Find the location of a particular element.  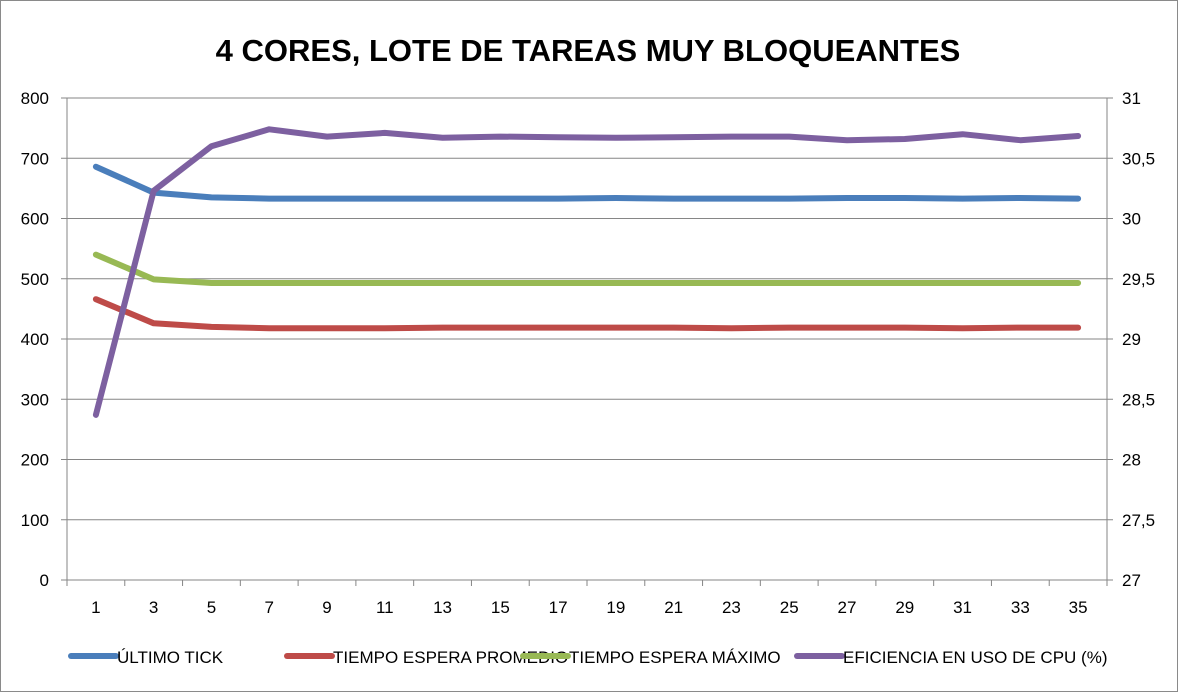

x-tick-label: 29 is located at coordinates (904, 607).